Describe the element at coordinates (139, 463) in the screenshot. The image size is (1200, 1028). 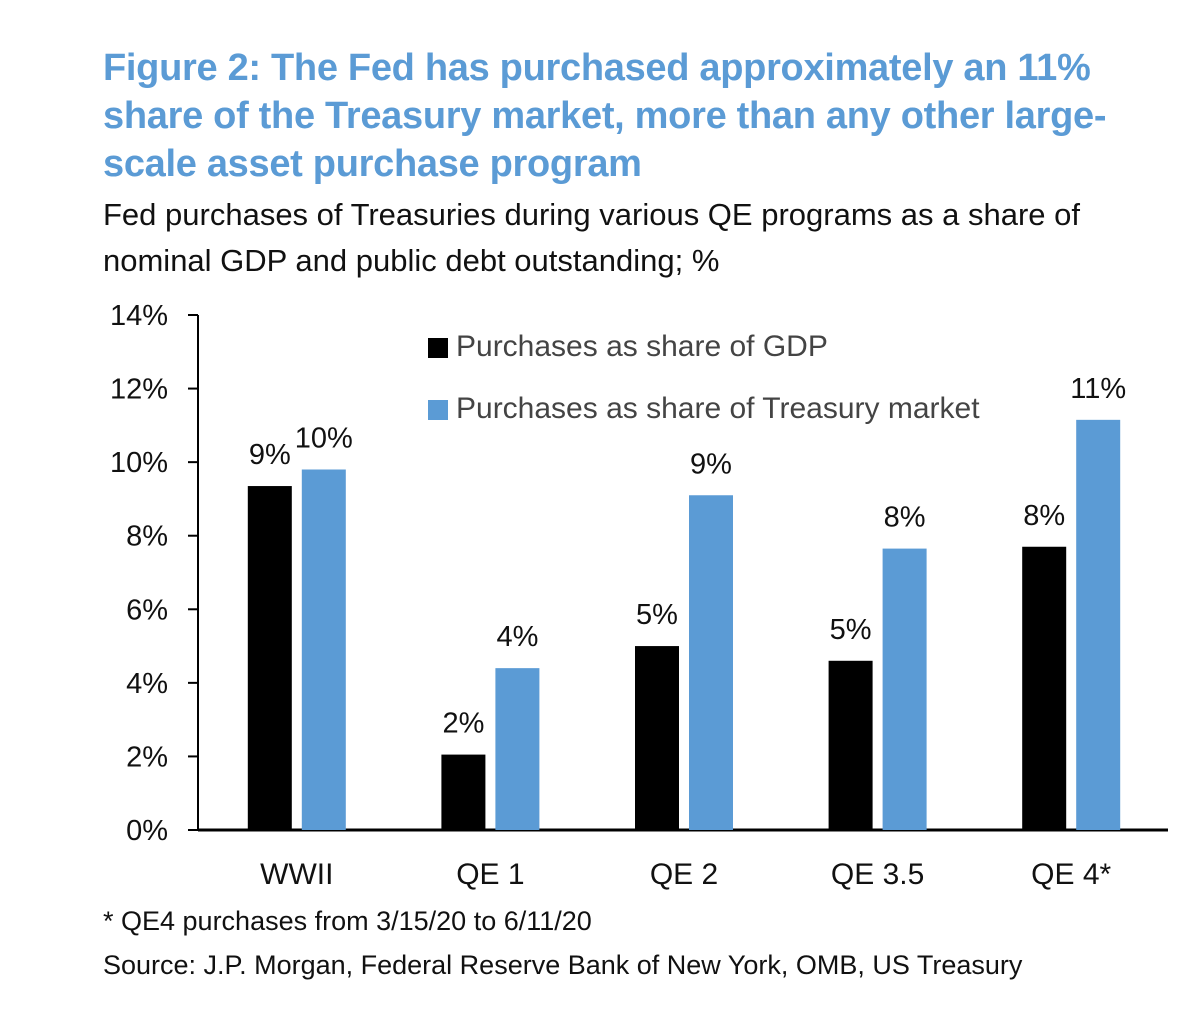
I see `y-tick-label: 10%` at that location.